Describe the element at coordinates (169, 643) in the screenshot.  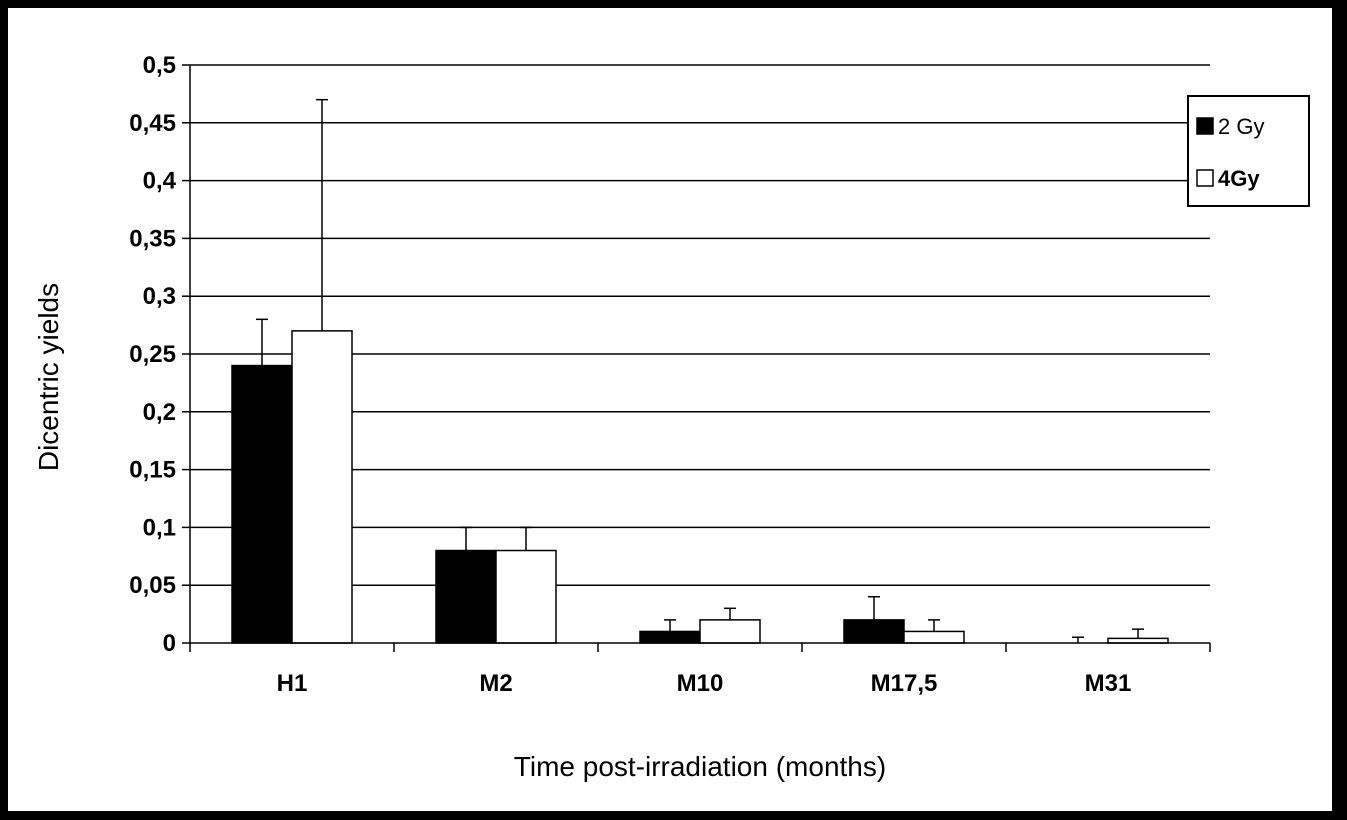
I see `y-tick-label: 0` at that location.